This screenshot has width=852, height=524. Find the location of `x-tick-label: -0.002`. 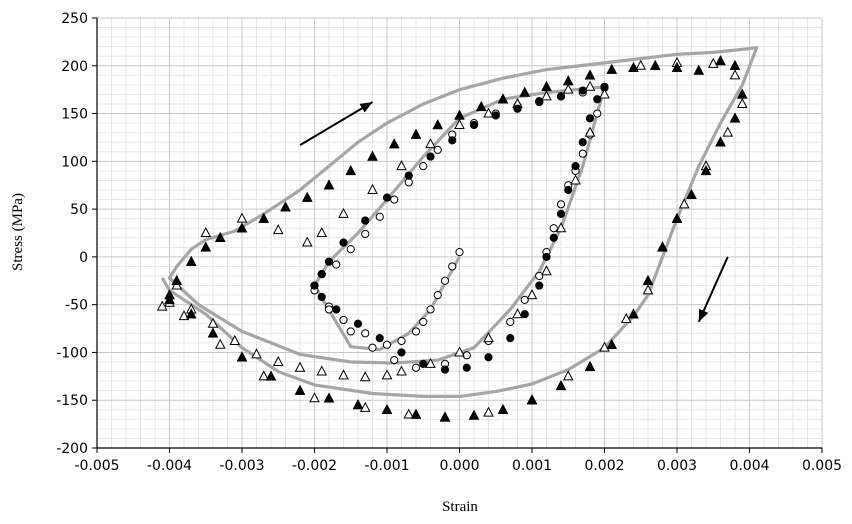

x-tick-label: -0.002 is located at coordinates (314, 466).